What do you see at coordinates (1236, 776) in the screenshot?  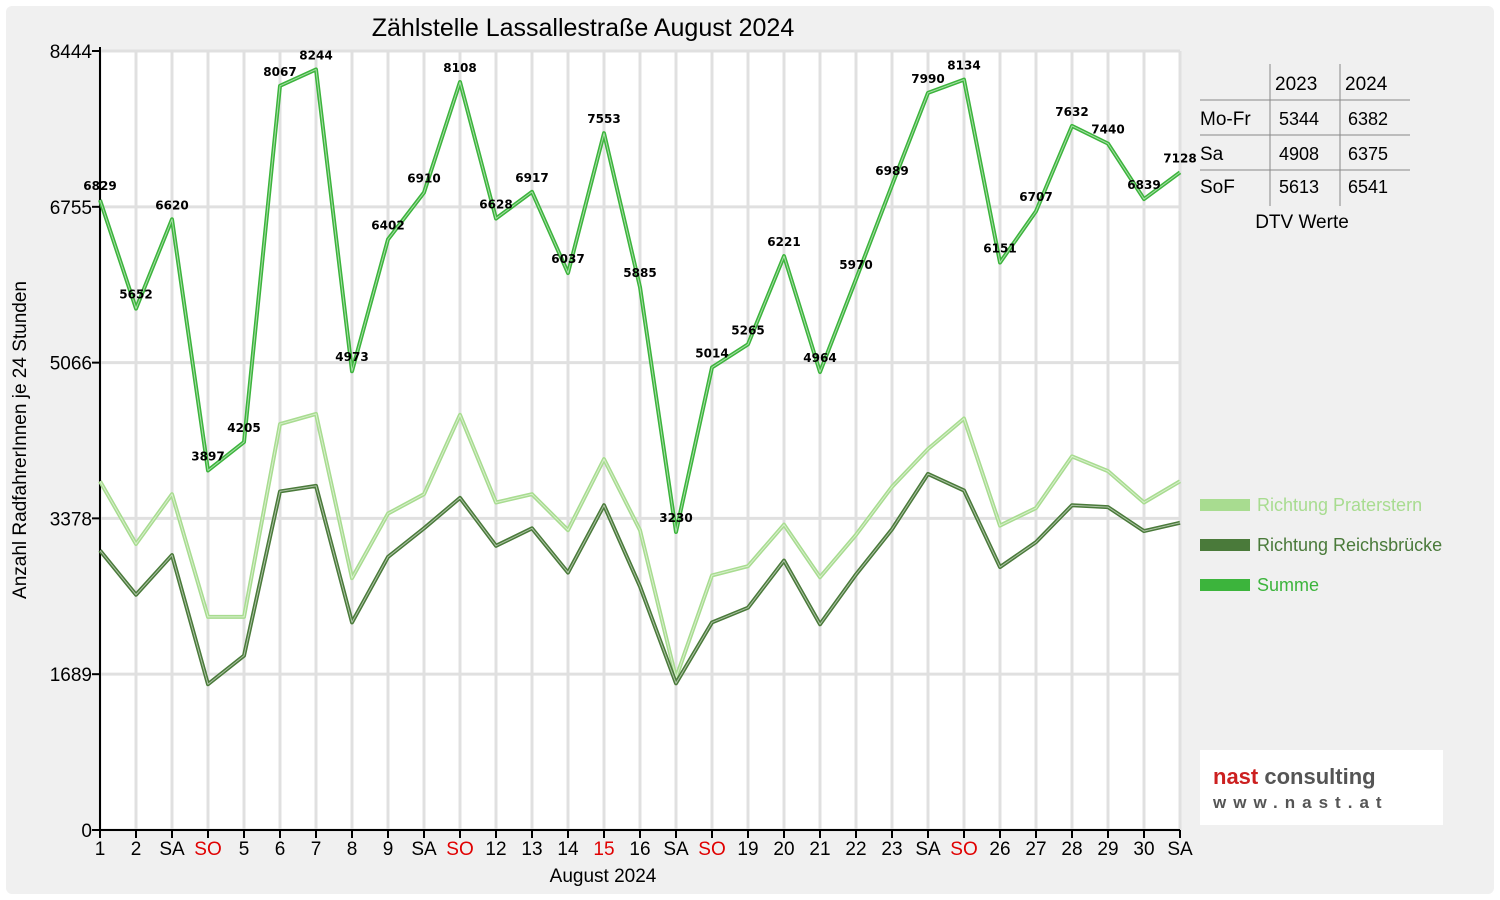 I see `logo-brand-nast: nast` at bounding box center [1236, 776].